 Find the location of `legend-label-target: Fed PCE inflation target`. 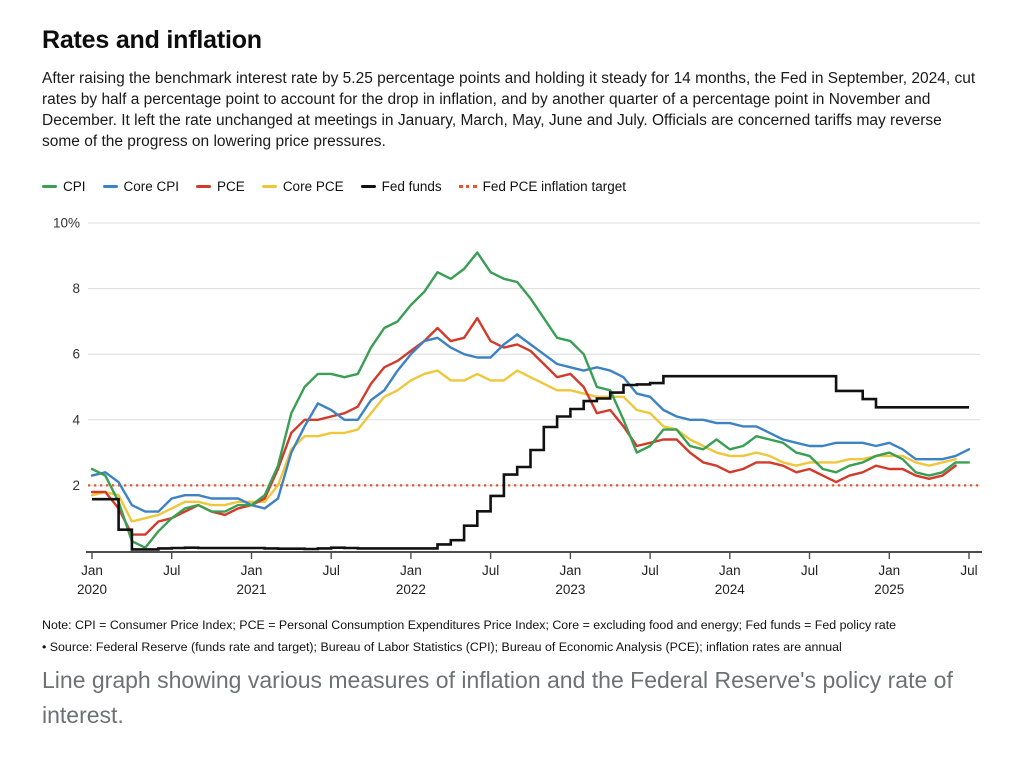

legend-label-target: Fed PCE inflation target is located at coordinates (554, 186).